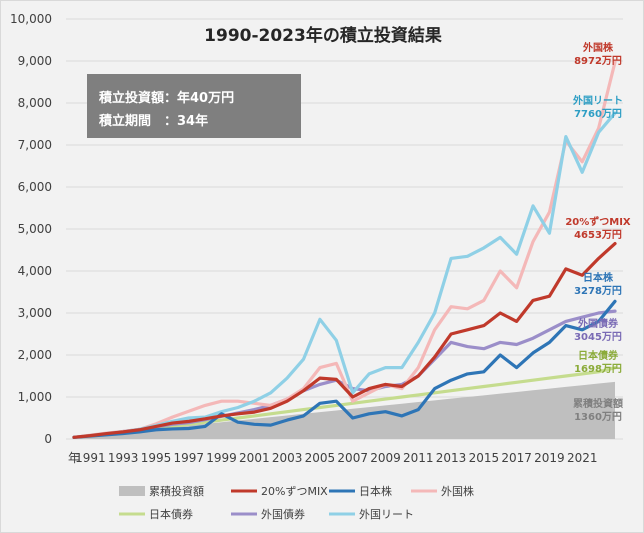 The height and width of the screenshot is (533, 644). Describe the element at coordinates (156, 458) in the screenshot. I see `x-tick-label: 1995` at that location.